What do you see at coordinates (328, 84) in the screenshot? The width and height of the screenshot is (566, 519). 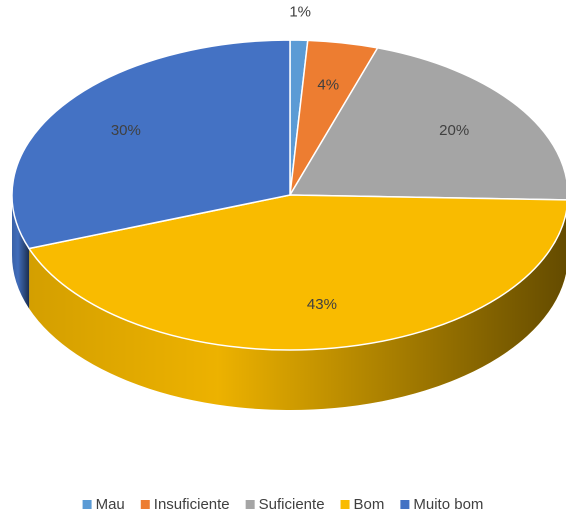 I see `data-label: 4%` at bounding box center [328, 84].